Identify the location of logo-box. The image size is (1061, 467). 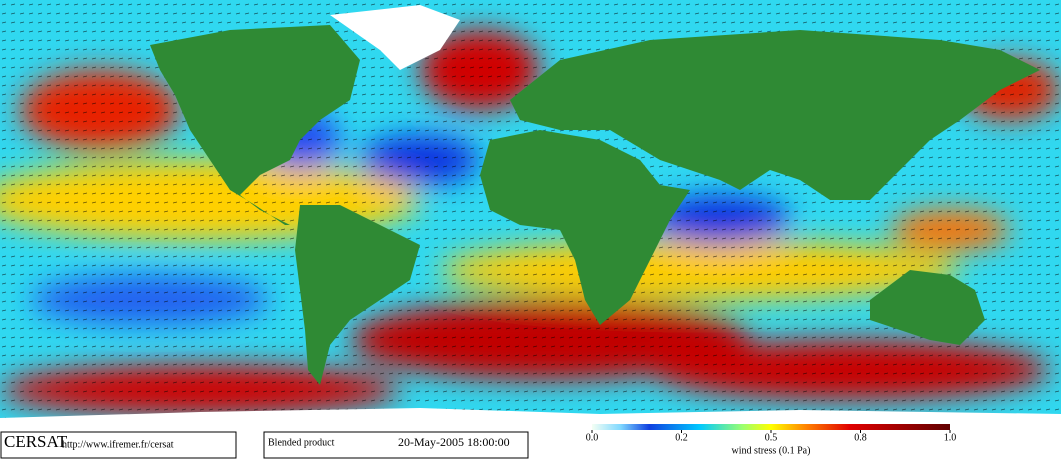
(118, 445).